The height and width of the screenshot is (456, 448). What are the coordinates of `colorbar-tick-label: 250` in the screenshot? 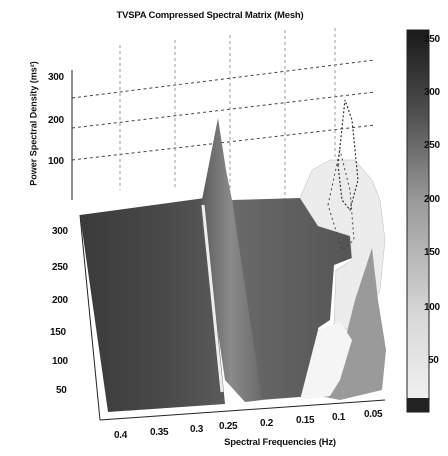 It's located at (432, 145).